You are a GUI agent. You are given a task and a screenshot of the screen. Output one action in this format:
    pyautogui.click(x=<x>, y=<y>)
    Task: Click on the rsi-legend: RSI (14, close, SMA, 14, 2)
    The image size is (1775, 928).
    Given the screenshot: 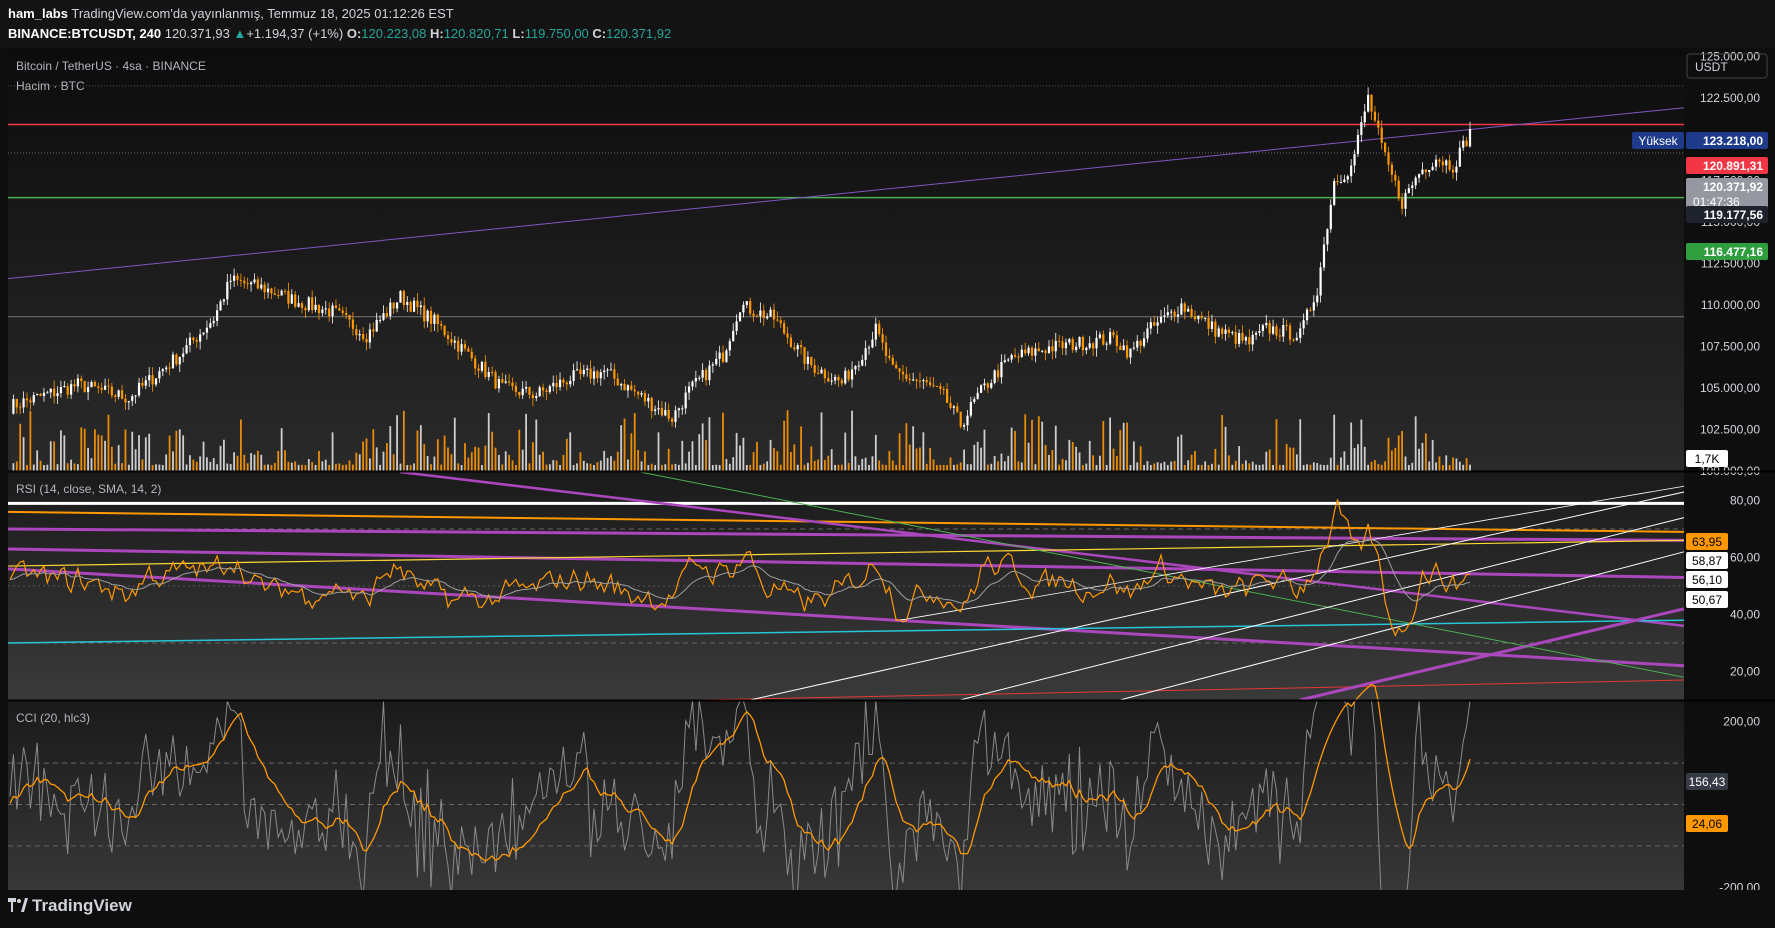 What is the action you would take?
    pyautogui.click(x=89, y=489)
    